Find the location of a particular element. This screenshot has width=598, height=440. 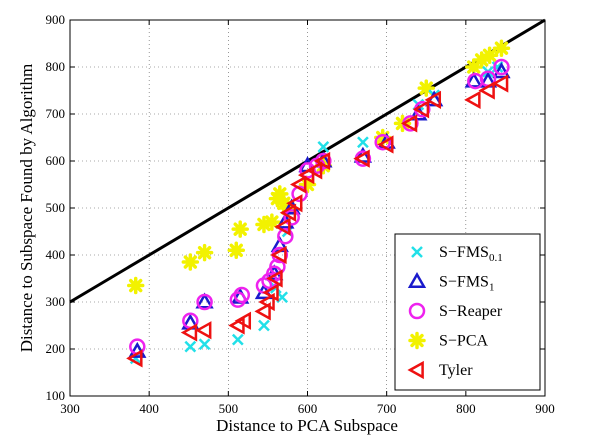

legend-box is located at coordinates (467, 312).